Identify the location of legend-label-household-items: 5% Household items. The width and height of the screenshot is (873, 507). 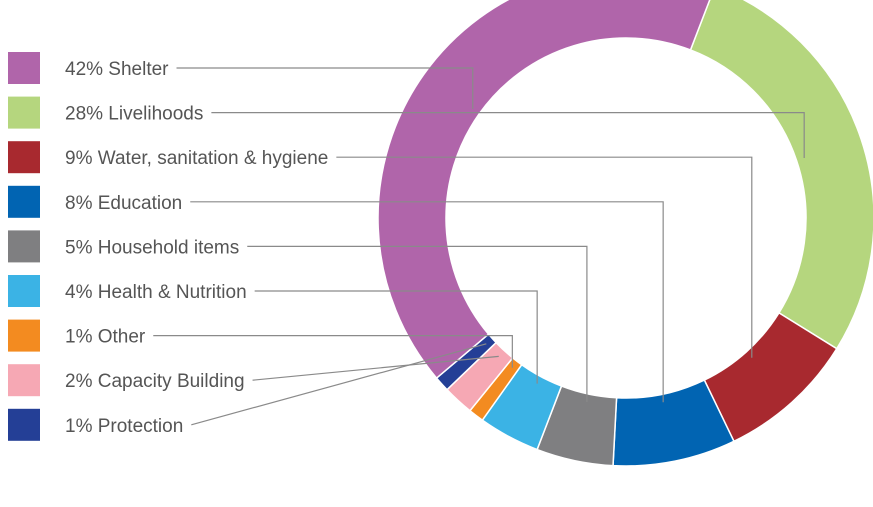
(152, 247).